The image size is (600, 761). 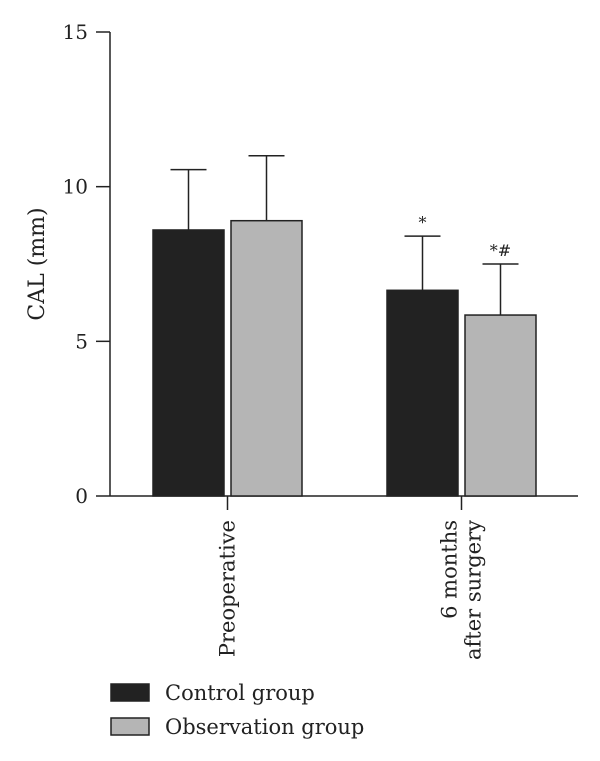 I want to click on y-tick-label: 15, so click(x=75, y=32).